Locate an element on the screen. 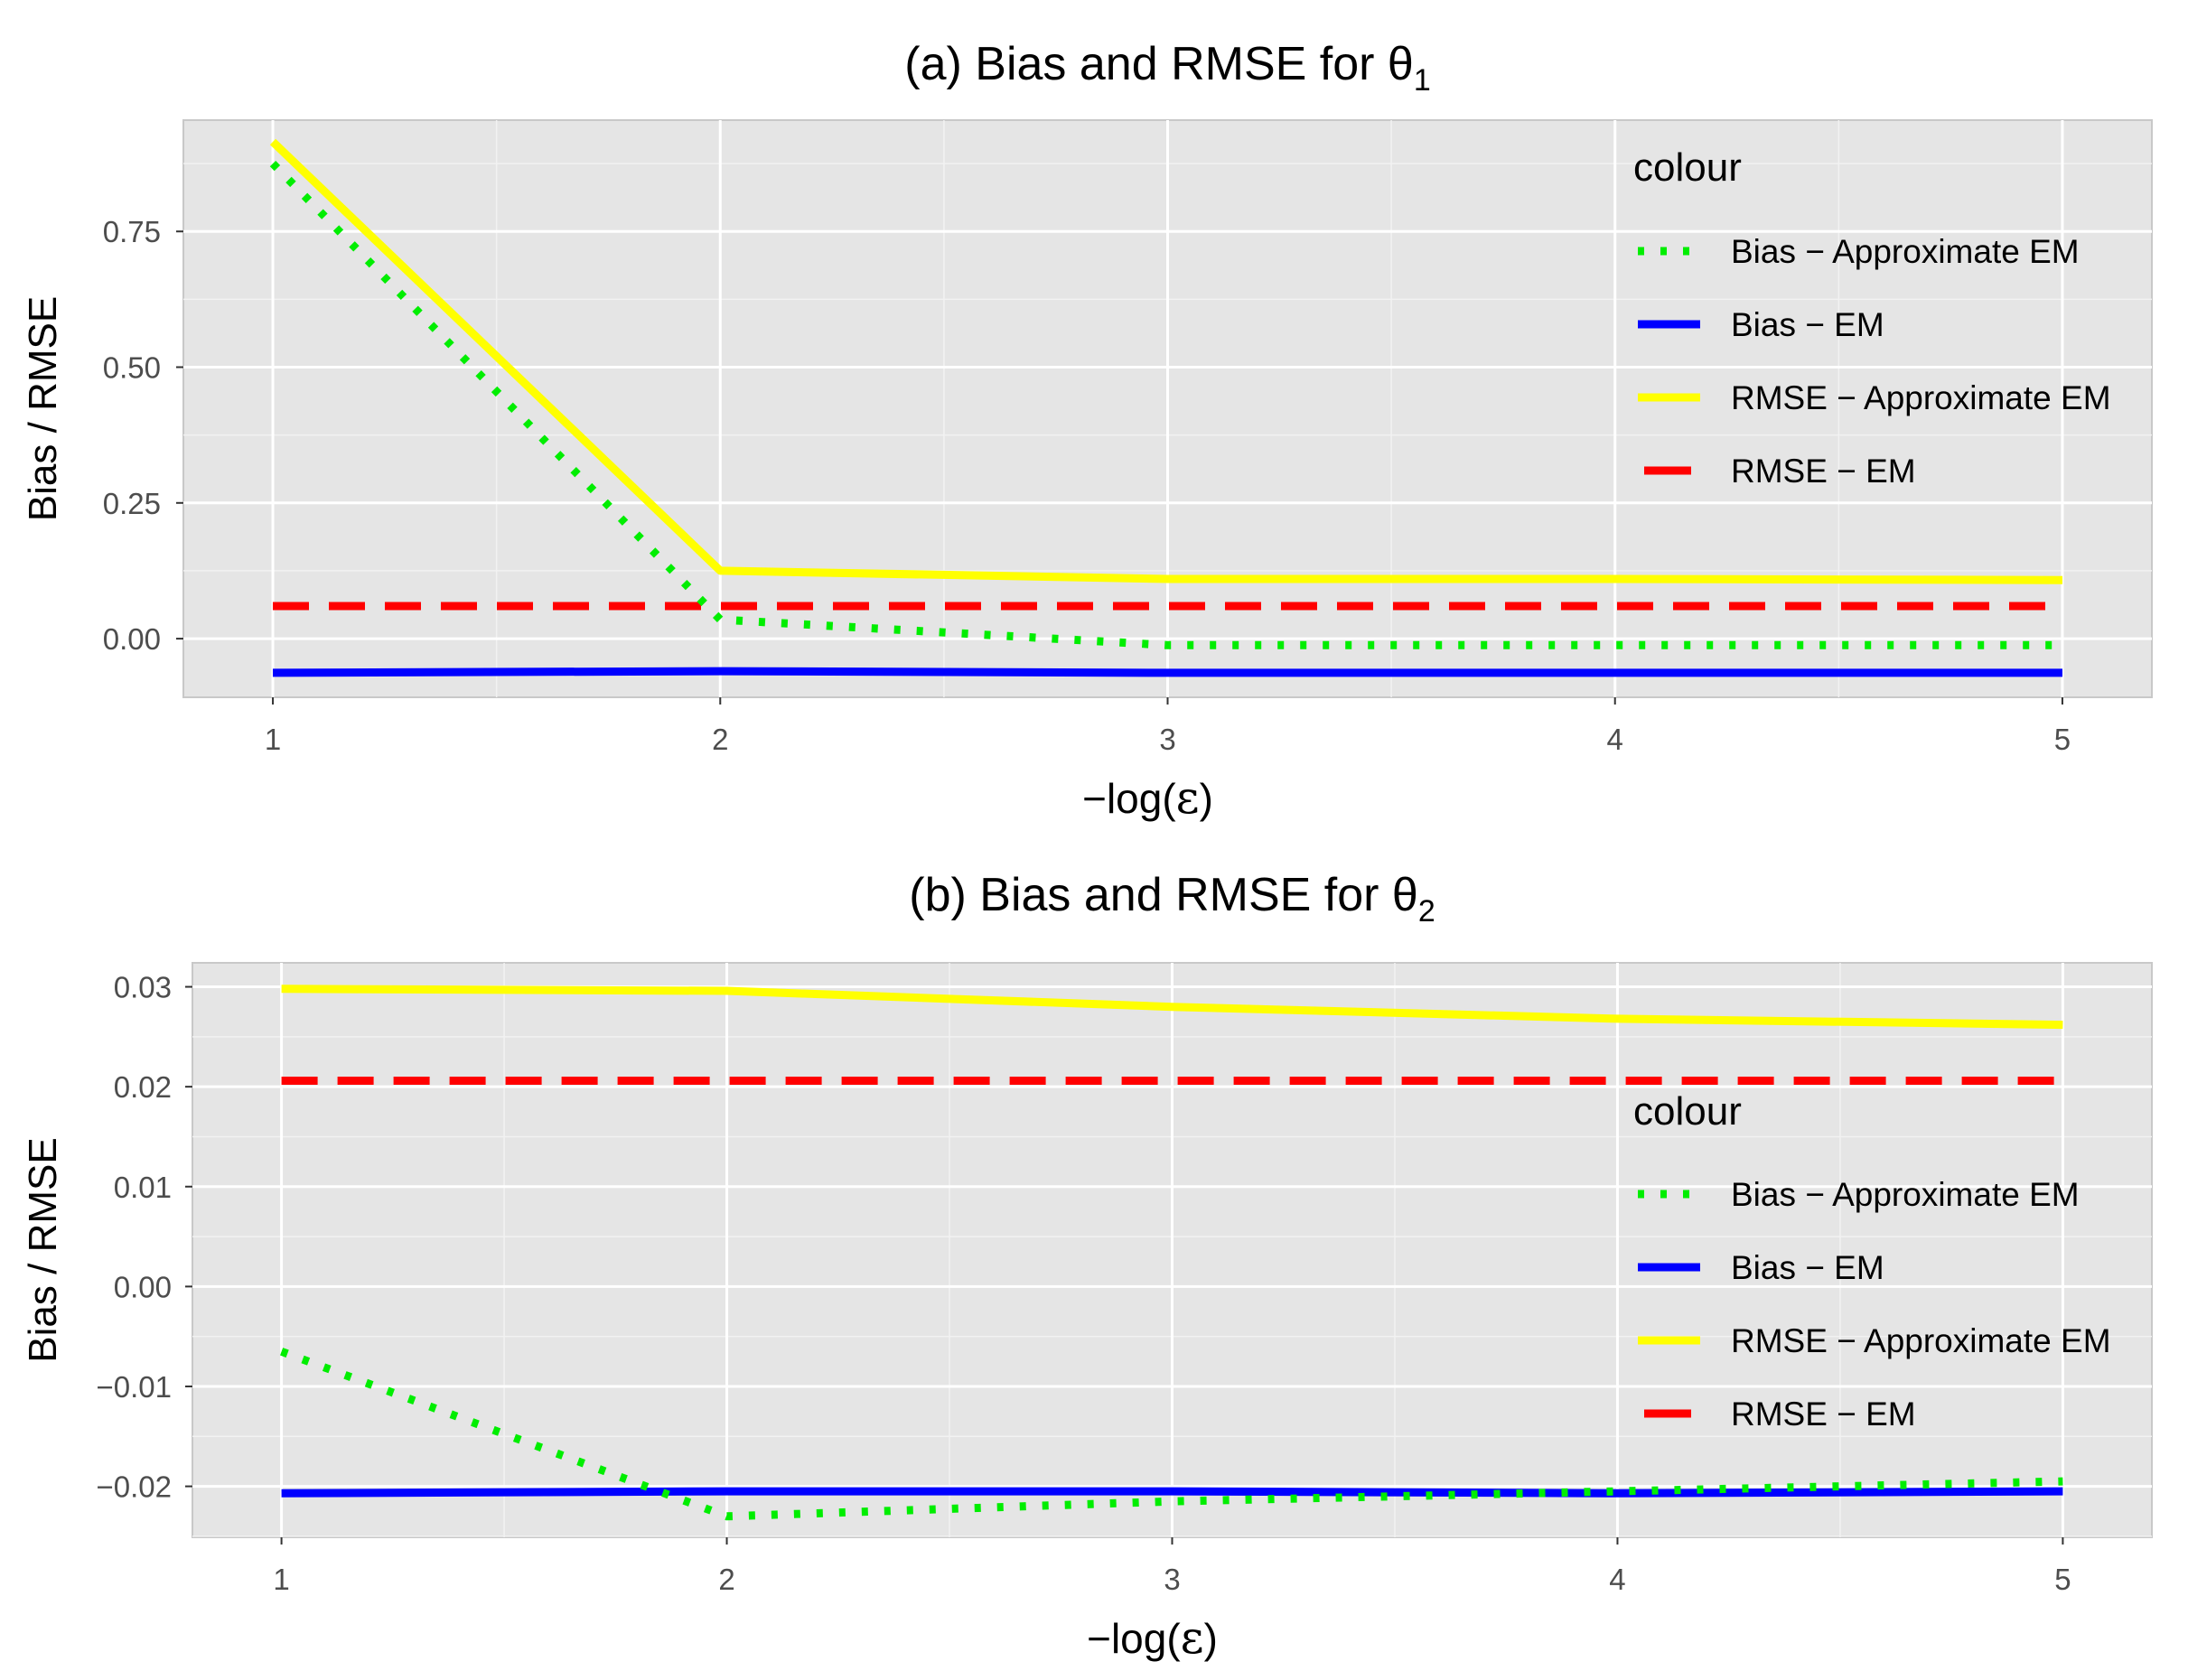 The image size is (2188, 1680). chart-title-subscript: 2 is located at coordinates (1427, 911).